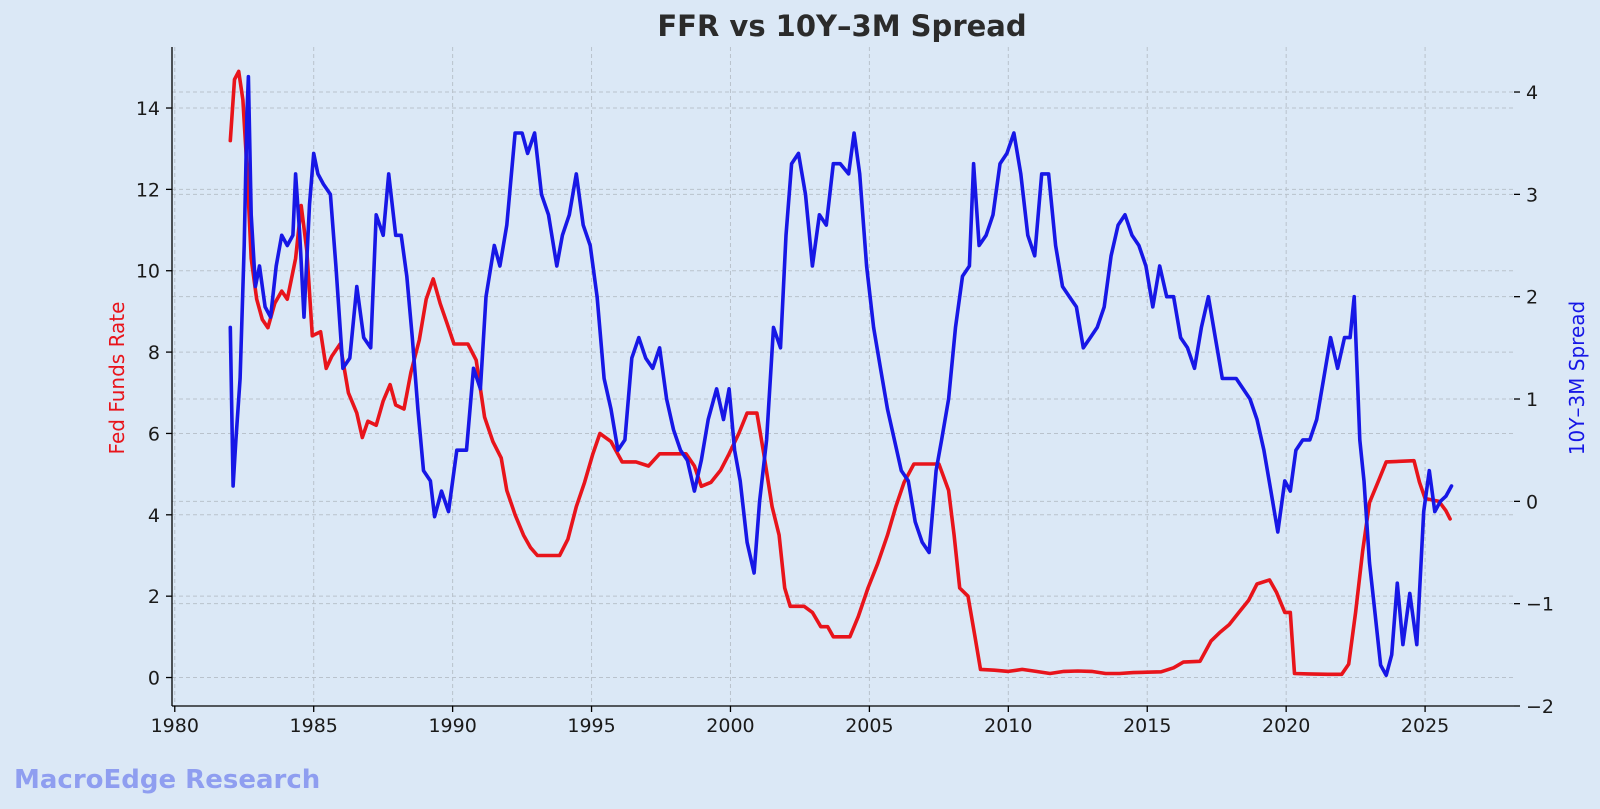  Describe the element at coordinates (1532, 400) in the screenshot. I see `right-y-tick-label: 1` at that location.